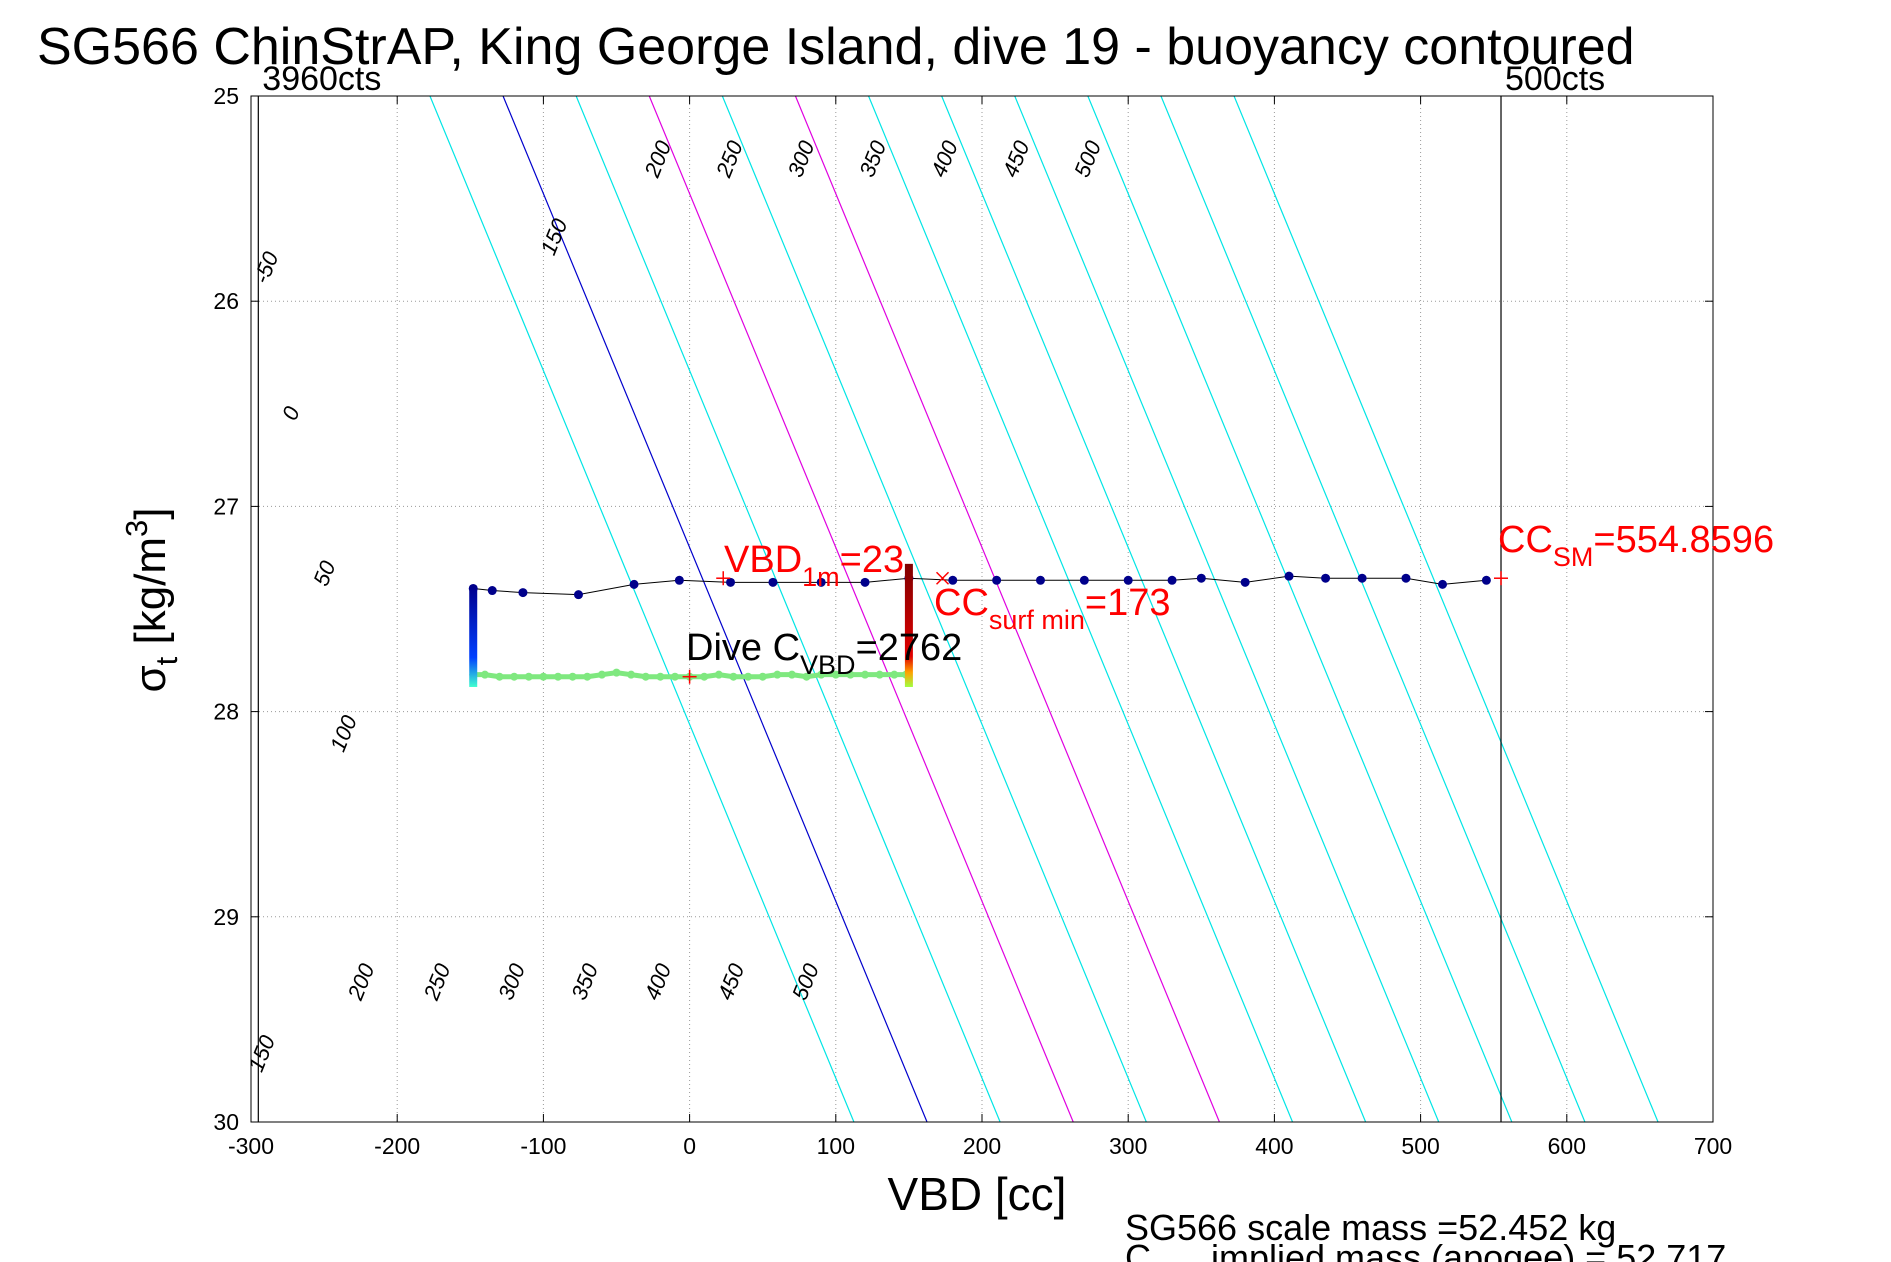 The width and height of the screenshot is (1891, 1262). What do you see at coordinates (1128, 603) in the screenshot?
I see `cc-surf-min-value: =173` at bounding box center [1128, 603].